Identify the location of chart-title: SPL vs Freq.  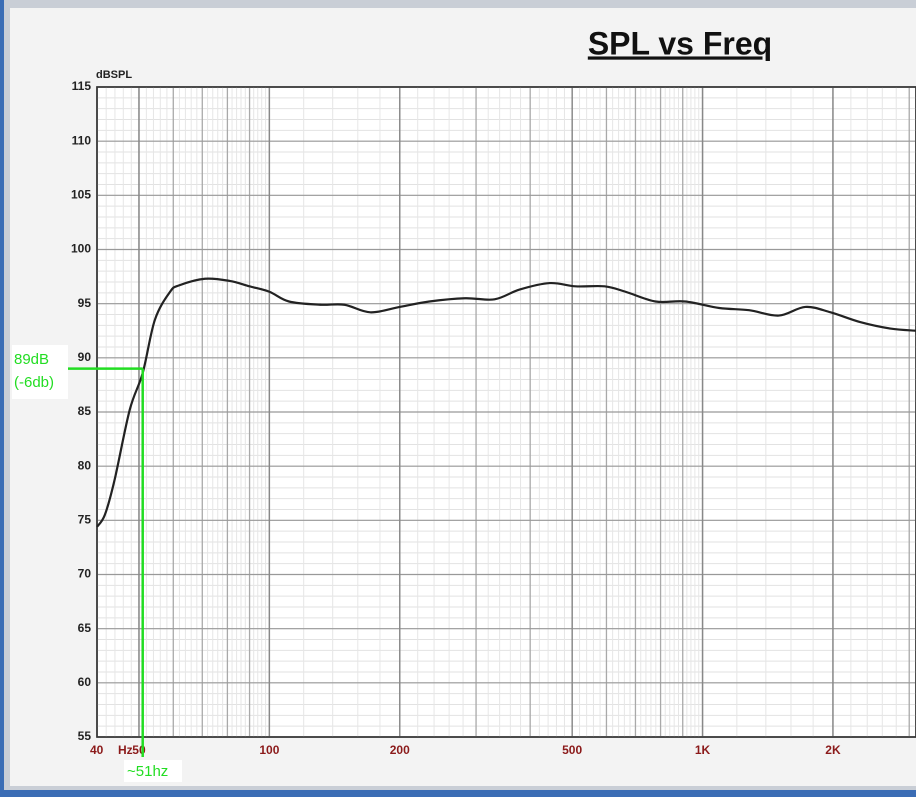
(680, 43).